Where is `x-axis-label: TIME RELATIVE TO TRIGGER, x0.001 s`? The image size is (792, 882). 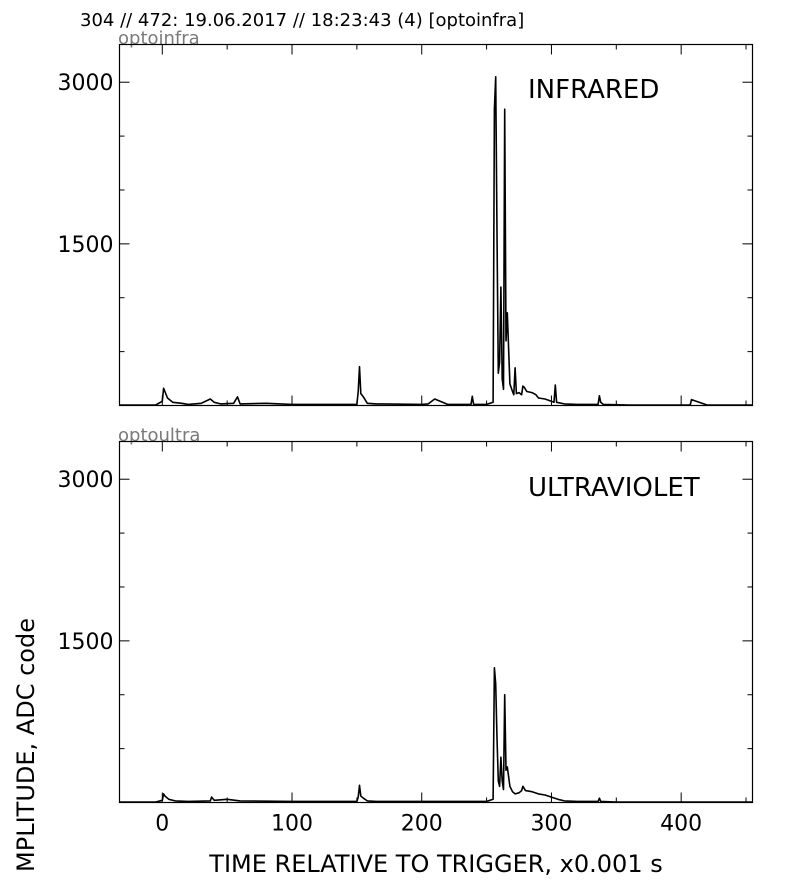 x-axis-label: TIME RELATIVE TO TRIGGER, x0.001 s is located at coordinates (435, 864).